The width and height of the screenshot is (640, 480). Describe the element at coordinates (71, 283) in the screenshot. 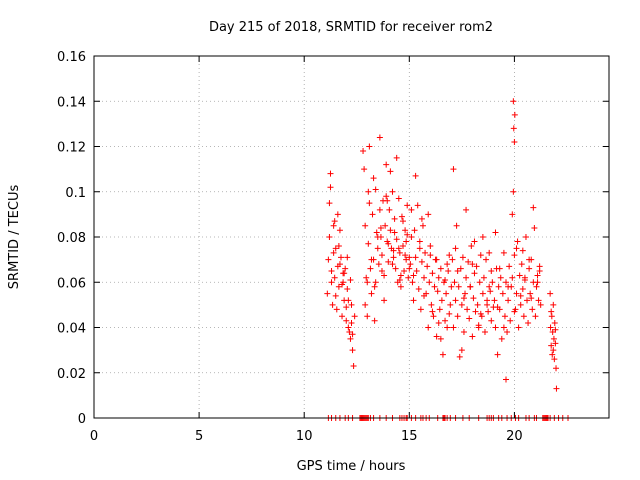

I see `y-tick-label: 0.06` at that location.